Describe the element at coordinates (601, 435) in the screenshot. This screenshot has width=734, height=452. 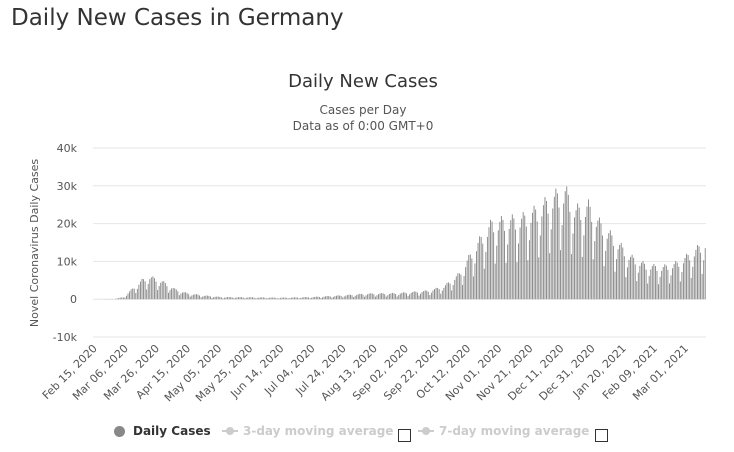
I see `toggle-7-day-average-checkbox` at that location.